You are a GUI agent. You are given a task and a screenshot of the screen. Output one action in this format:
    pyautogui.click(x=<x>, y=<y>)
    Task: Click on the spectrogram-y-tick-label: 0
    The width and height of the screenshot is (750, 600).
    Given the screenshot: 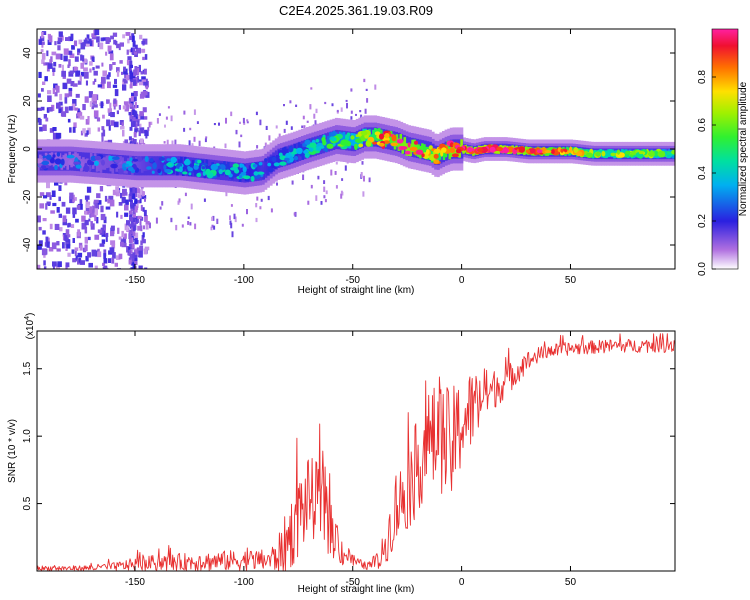 What is the action you would take?
    pyautogui.click(x=27, y=149)
    